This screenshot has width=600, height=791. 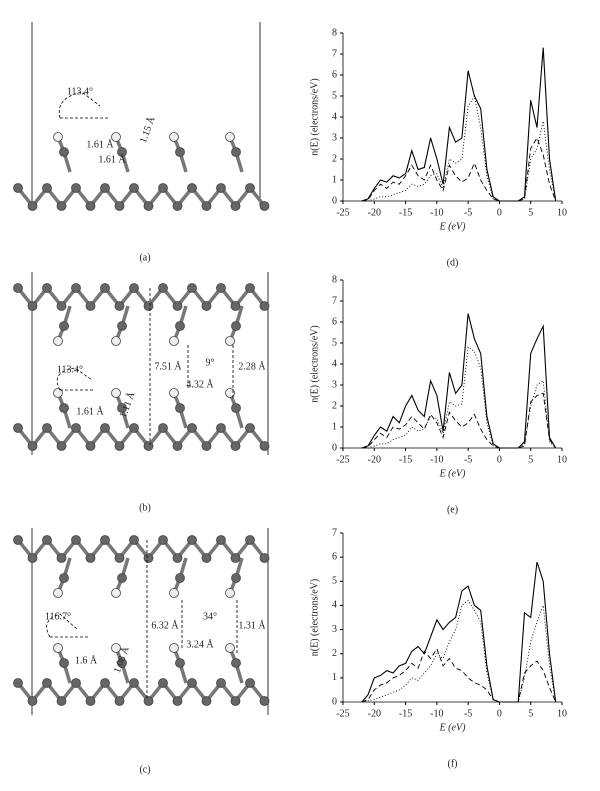 I want to click on caption: (e), so click(x=452, y=509).